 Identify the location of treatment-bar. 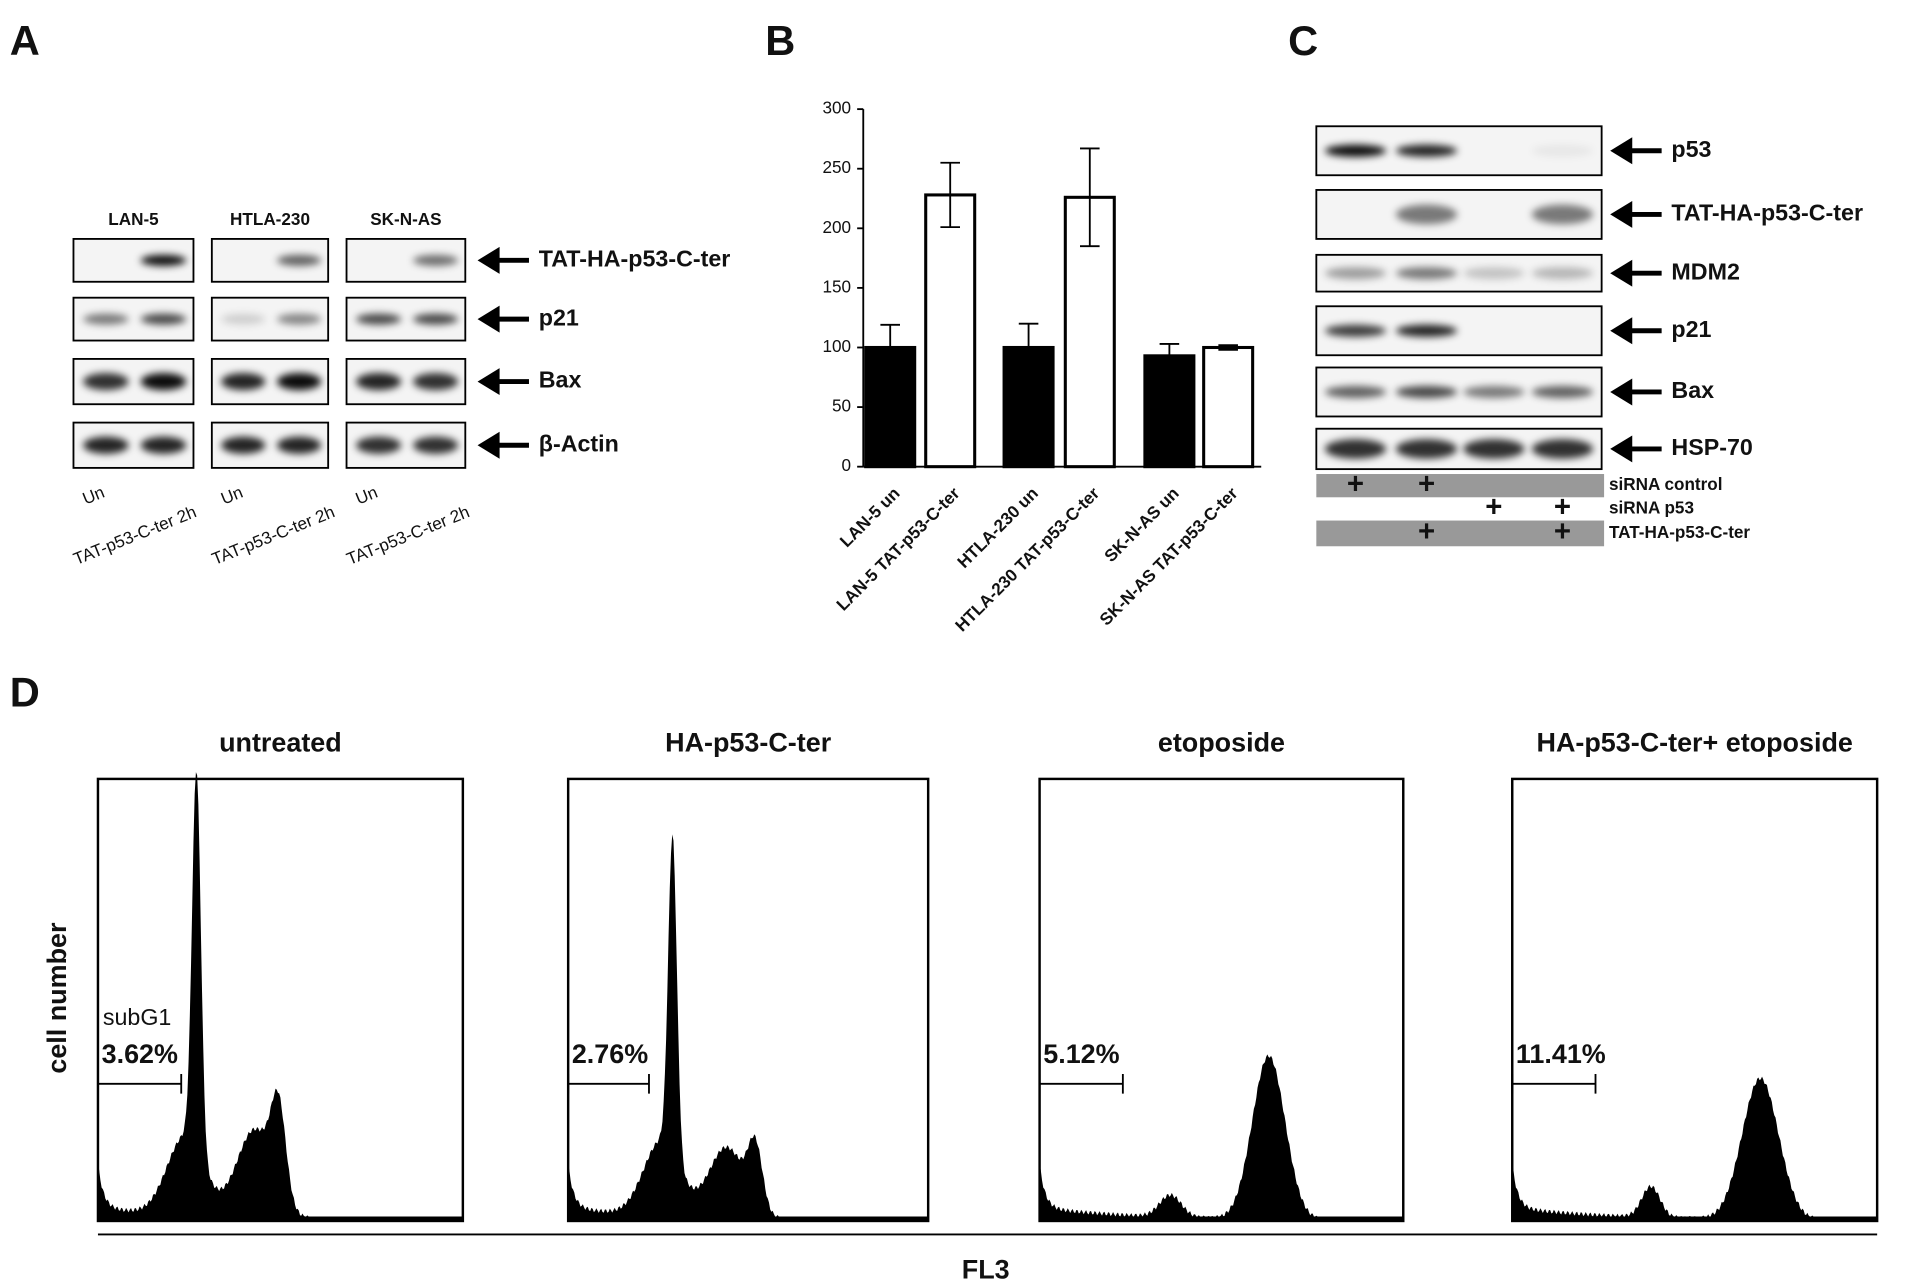
(1460, 533).